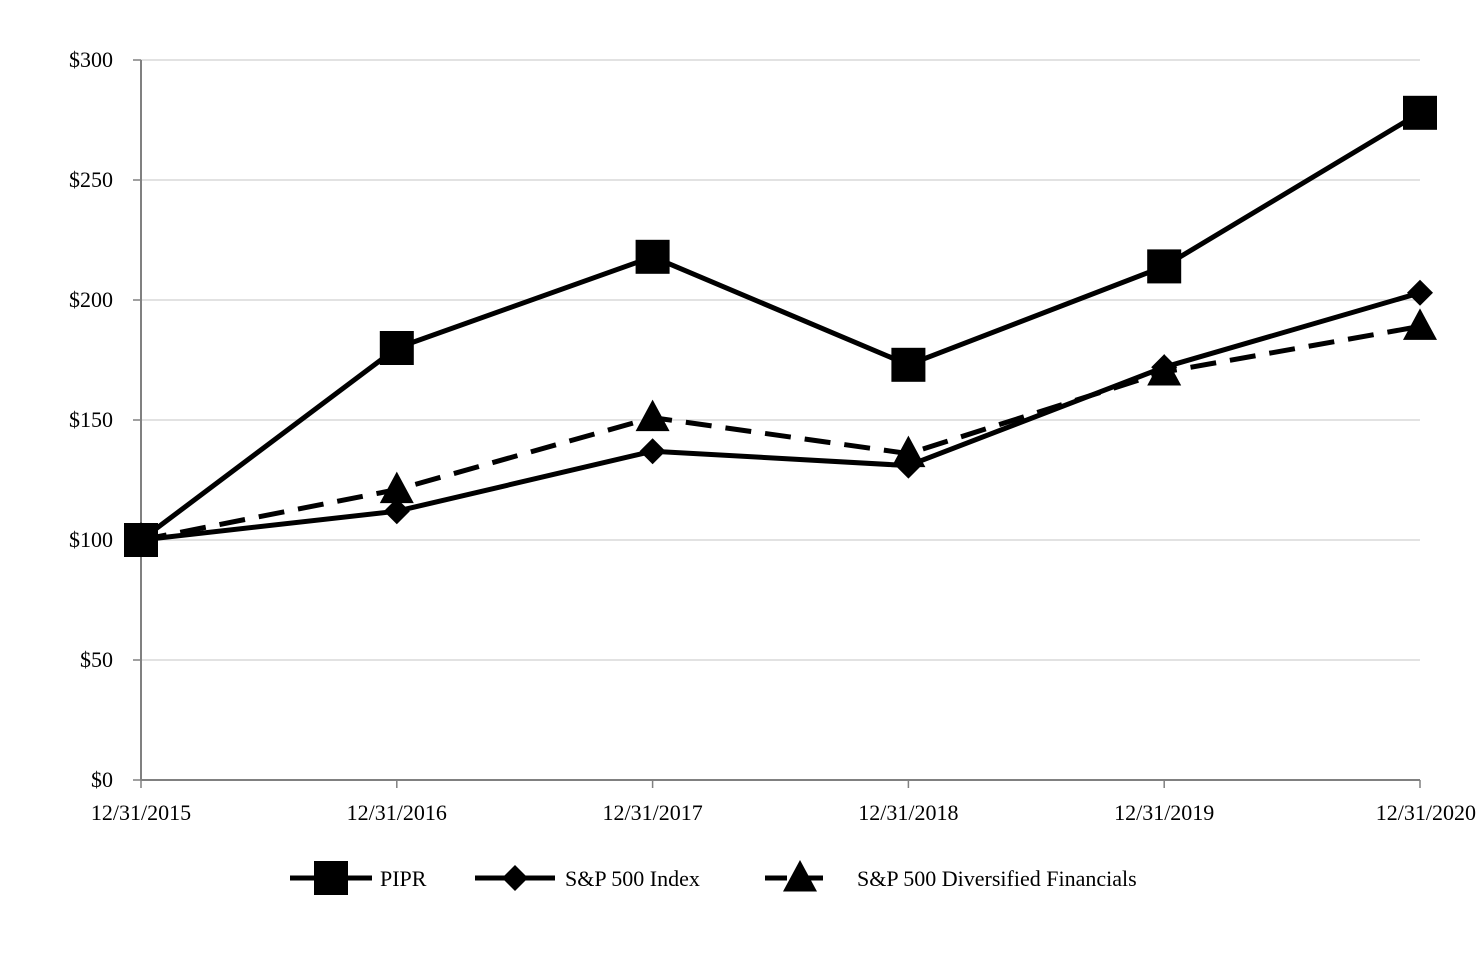 The width and height of the screenshot is (1480, 960). Describe the element at coordinates (91, 539) in the screenshot. I see `y-tick-label: $100` at that location.